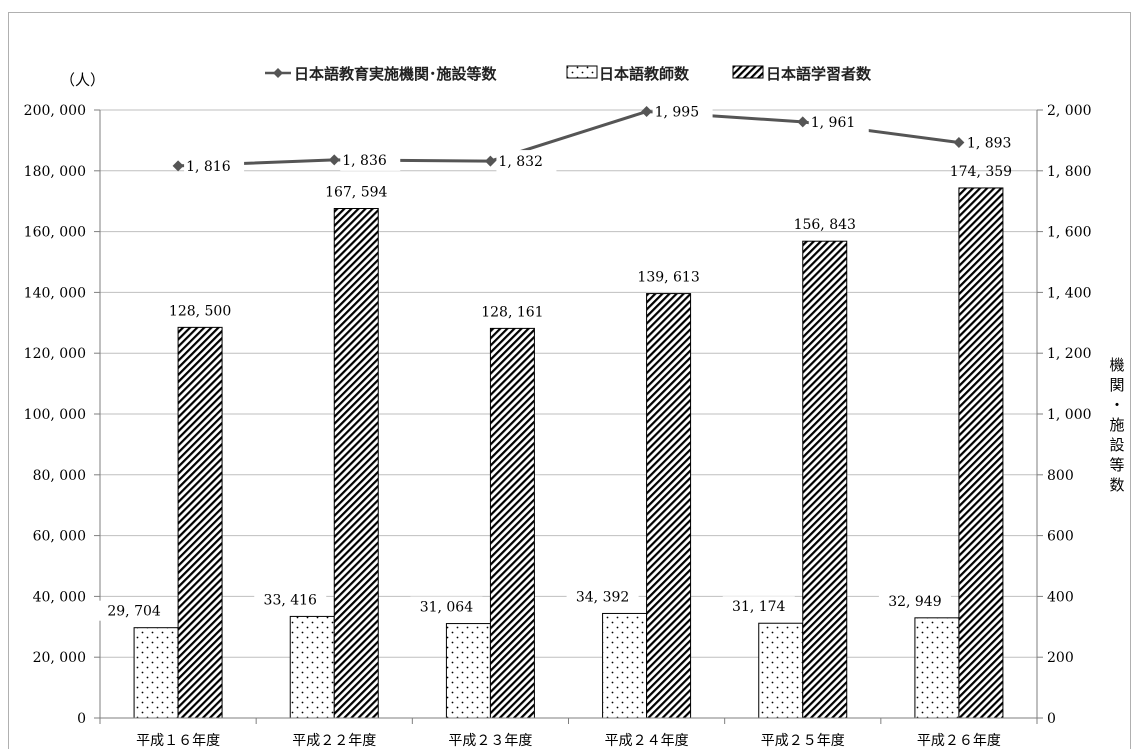  I want to click on left-tick-label: 200, 000, so click(55, 111).